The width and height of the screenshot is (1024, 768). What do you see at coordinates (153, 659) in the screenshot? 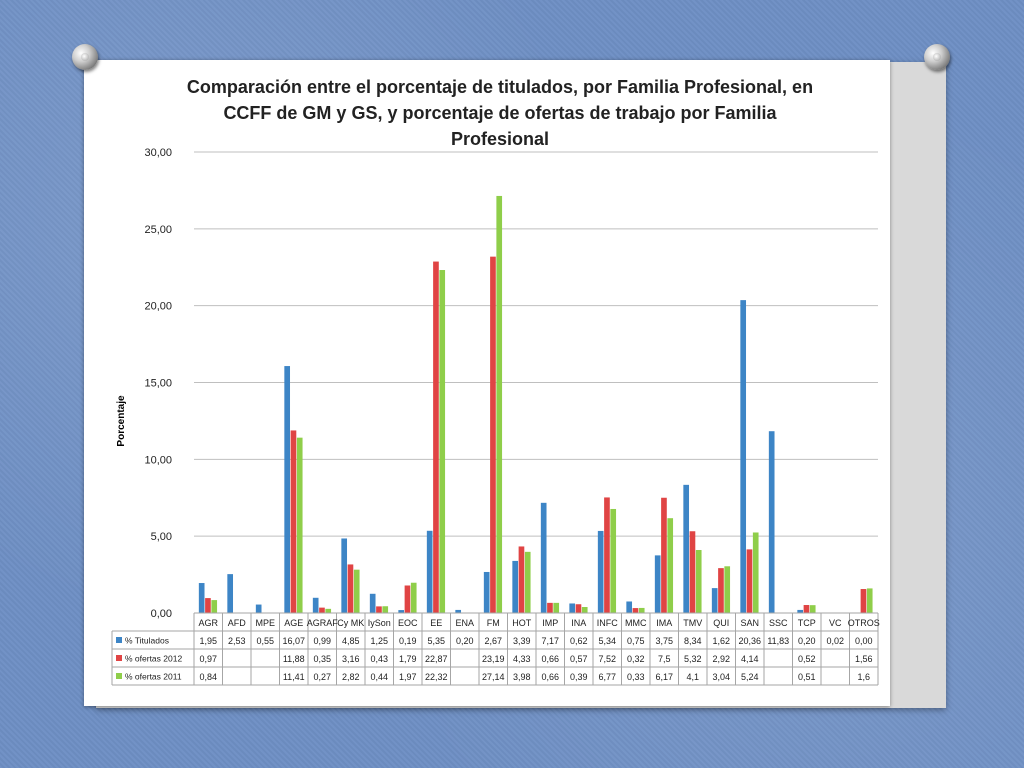
I see `legend-label: % ofertas 2012` at bounding box center [153, 659].